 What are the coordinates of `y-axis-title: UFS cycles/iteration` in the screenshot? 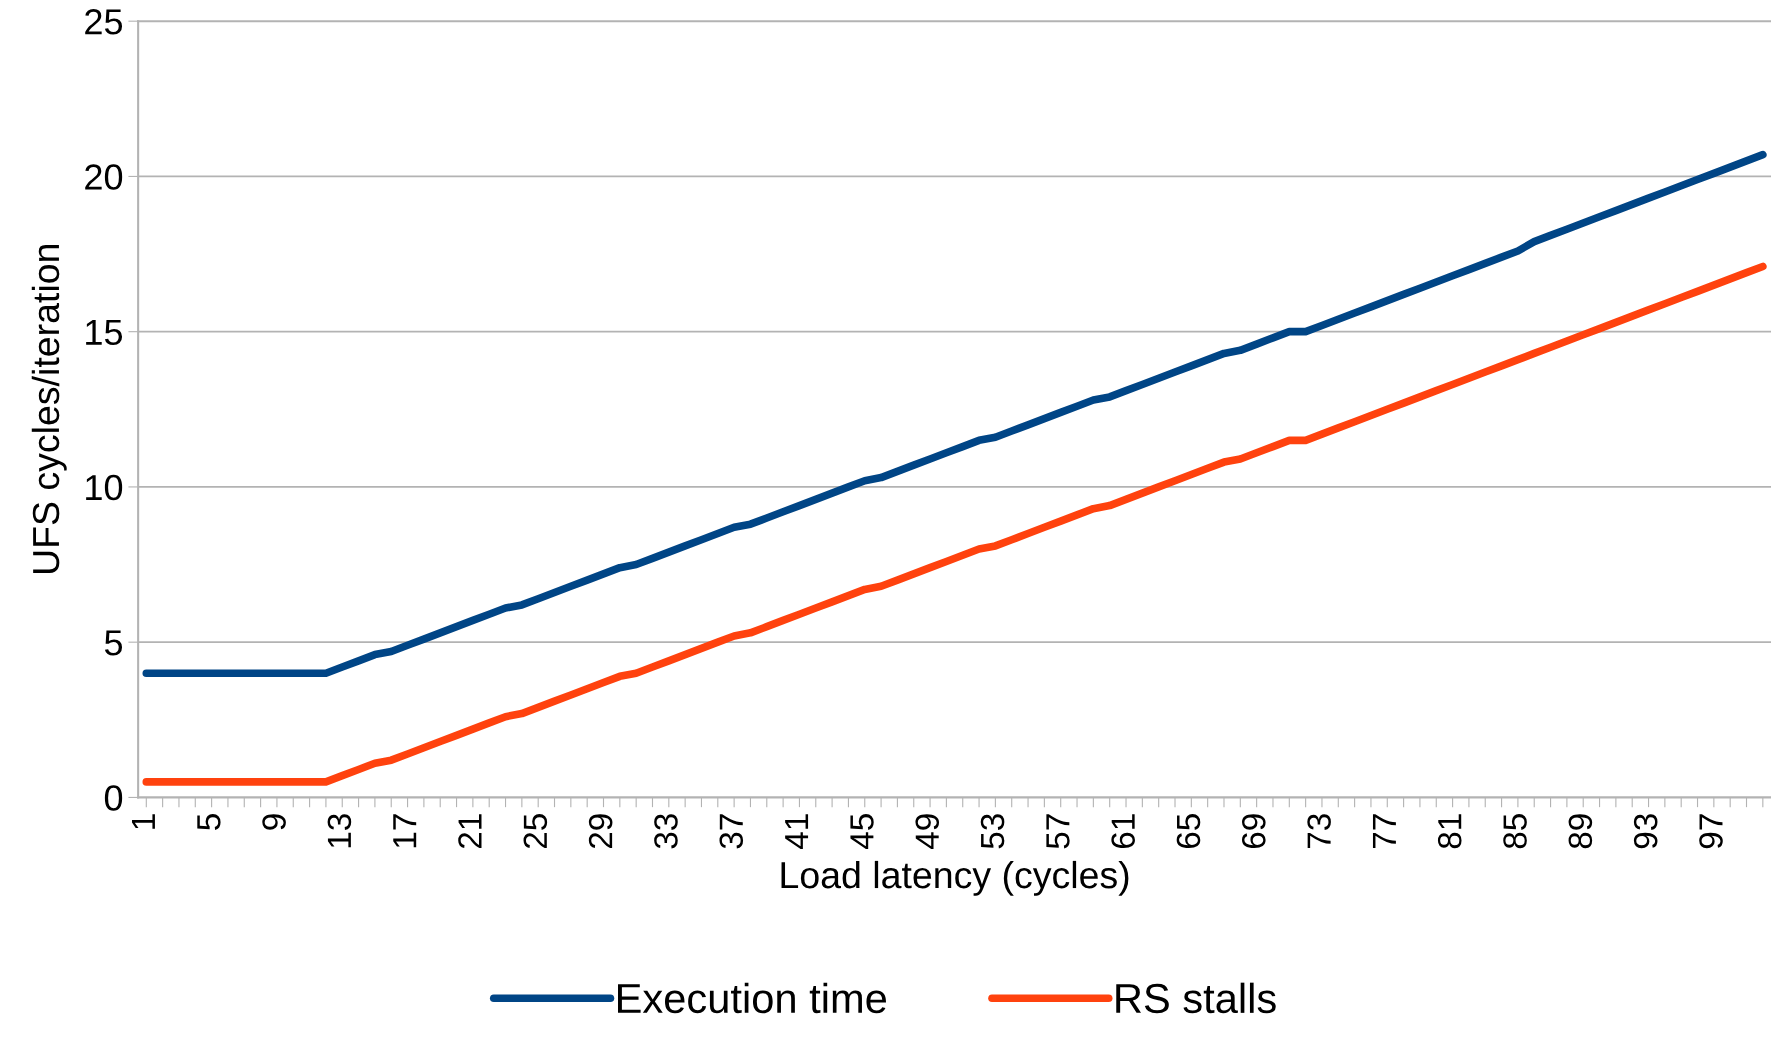 It's located at (49, 409).